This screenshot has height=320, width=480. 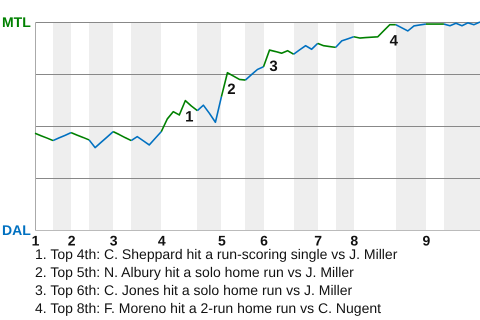 What do you see at coordinates (194, 290) in the screenshot?
I see `text: 3. Top 6th: C. Jones hit a solo home run vs J. Miller` at bounding box center [194, 290].